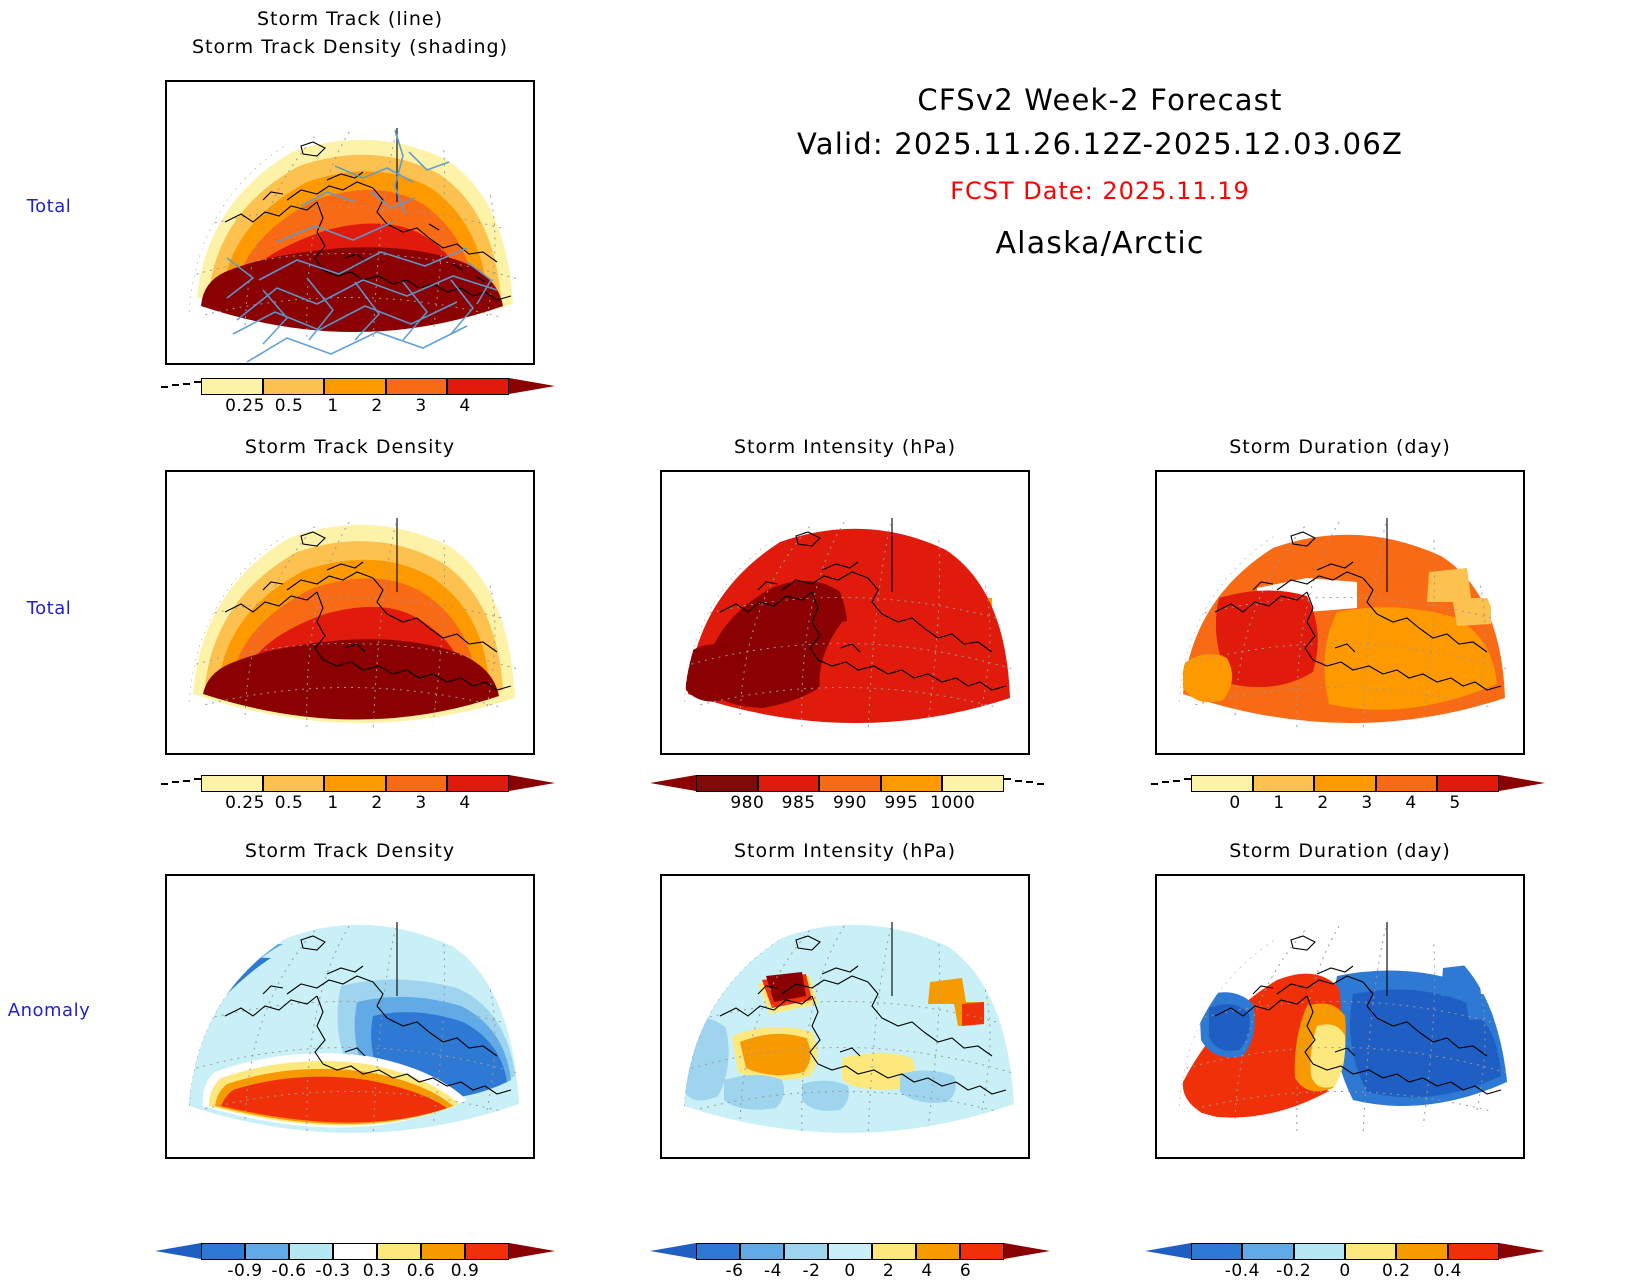 Image resolution: width=1650 pixels, height=1281 pixels. Describe the element at coordinates (1447, 1271) in the screenshot. I see `colorbar-tick-label: 0.4` at that location.